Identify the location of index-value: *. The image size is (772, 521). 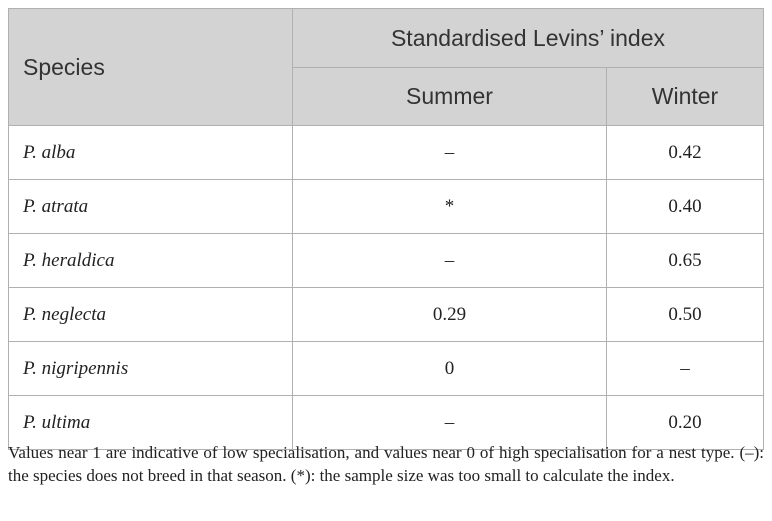
(449, 206).